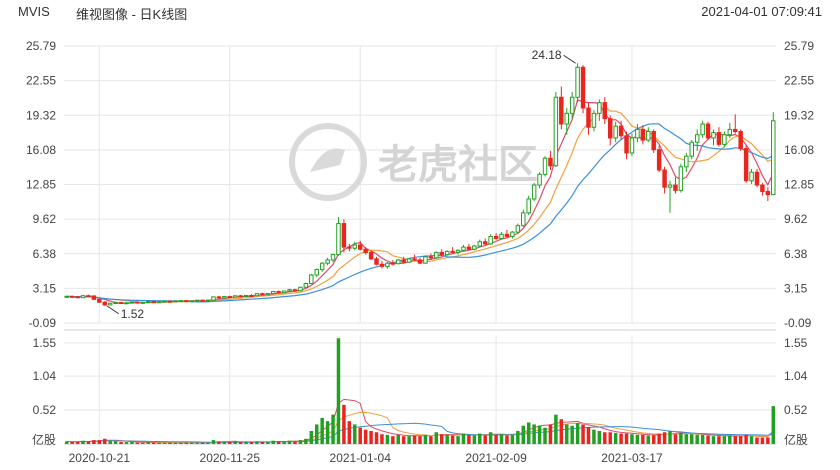 This screenshot has width=840, height=470. Describe the element at coordinates (420, 427) in the screenshot. I see `volume-ma10-line` at that location.